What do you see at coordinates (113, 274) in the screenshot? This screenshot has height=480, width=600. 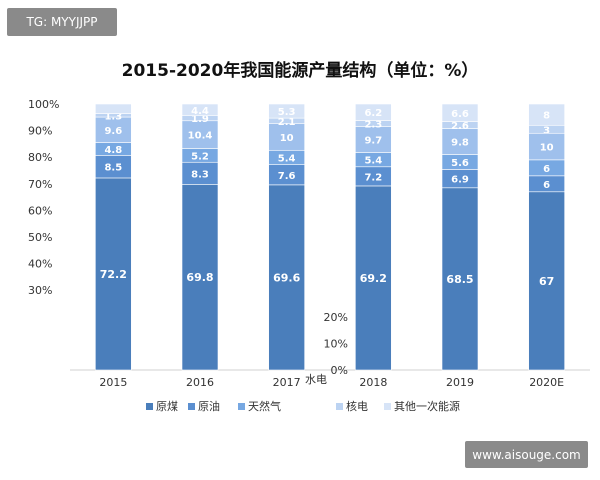 I see `data-label: 72.2` at bounding box center [113, 274].